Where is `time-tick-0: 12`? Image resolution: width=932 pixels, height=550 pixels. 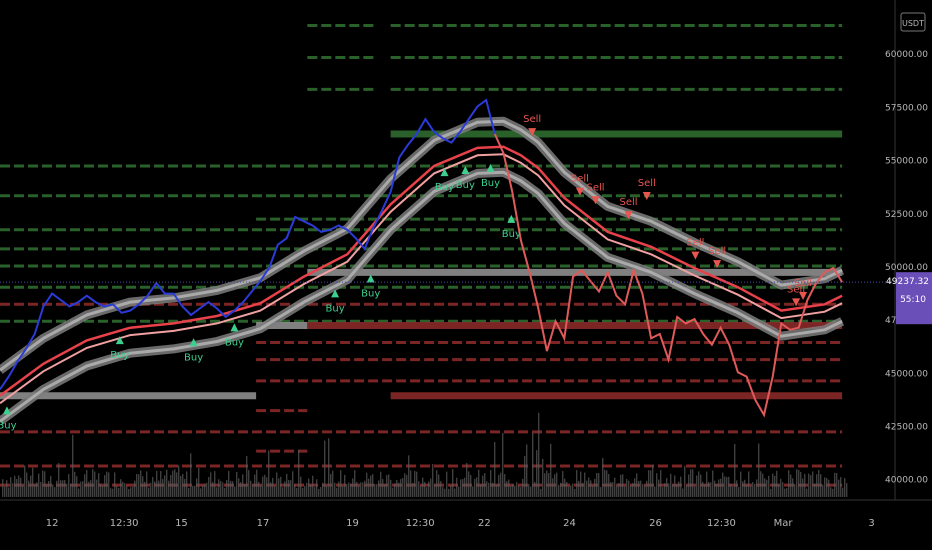 time-tick-0: 12 is located at coordinates (52, 523).